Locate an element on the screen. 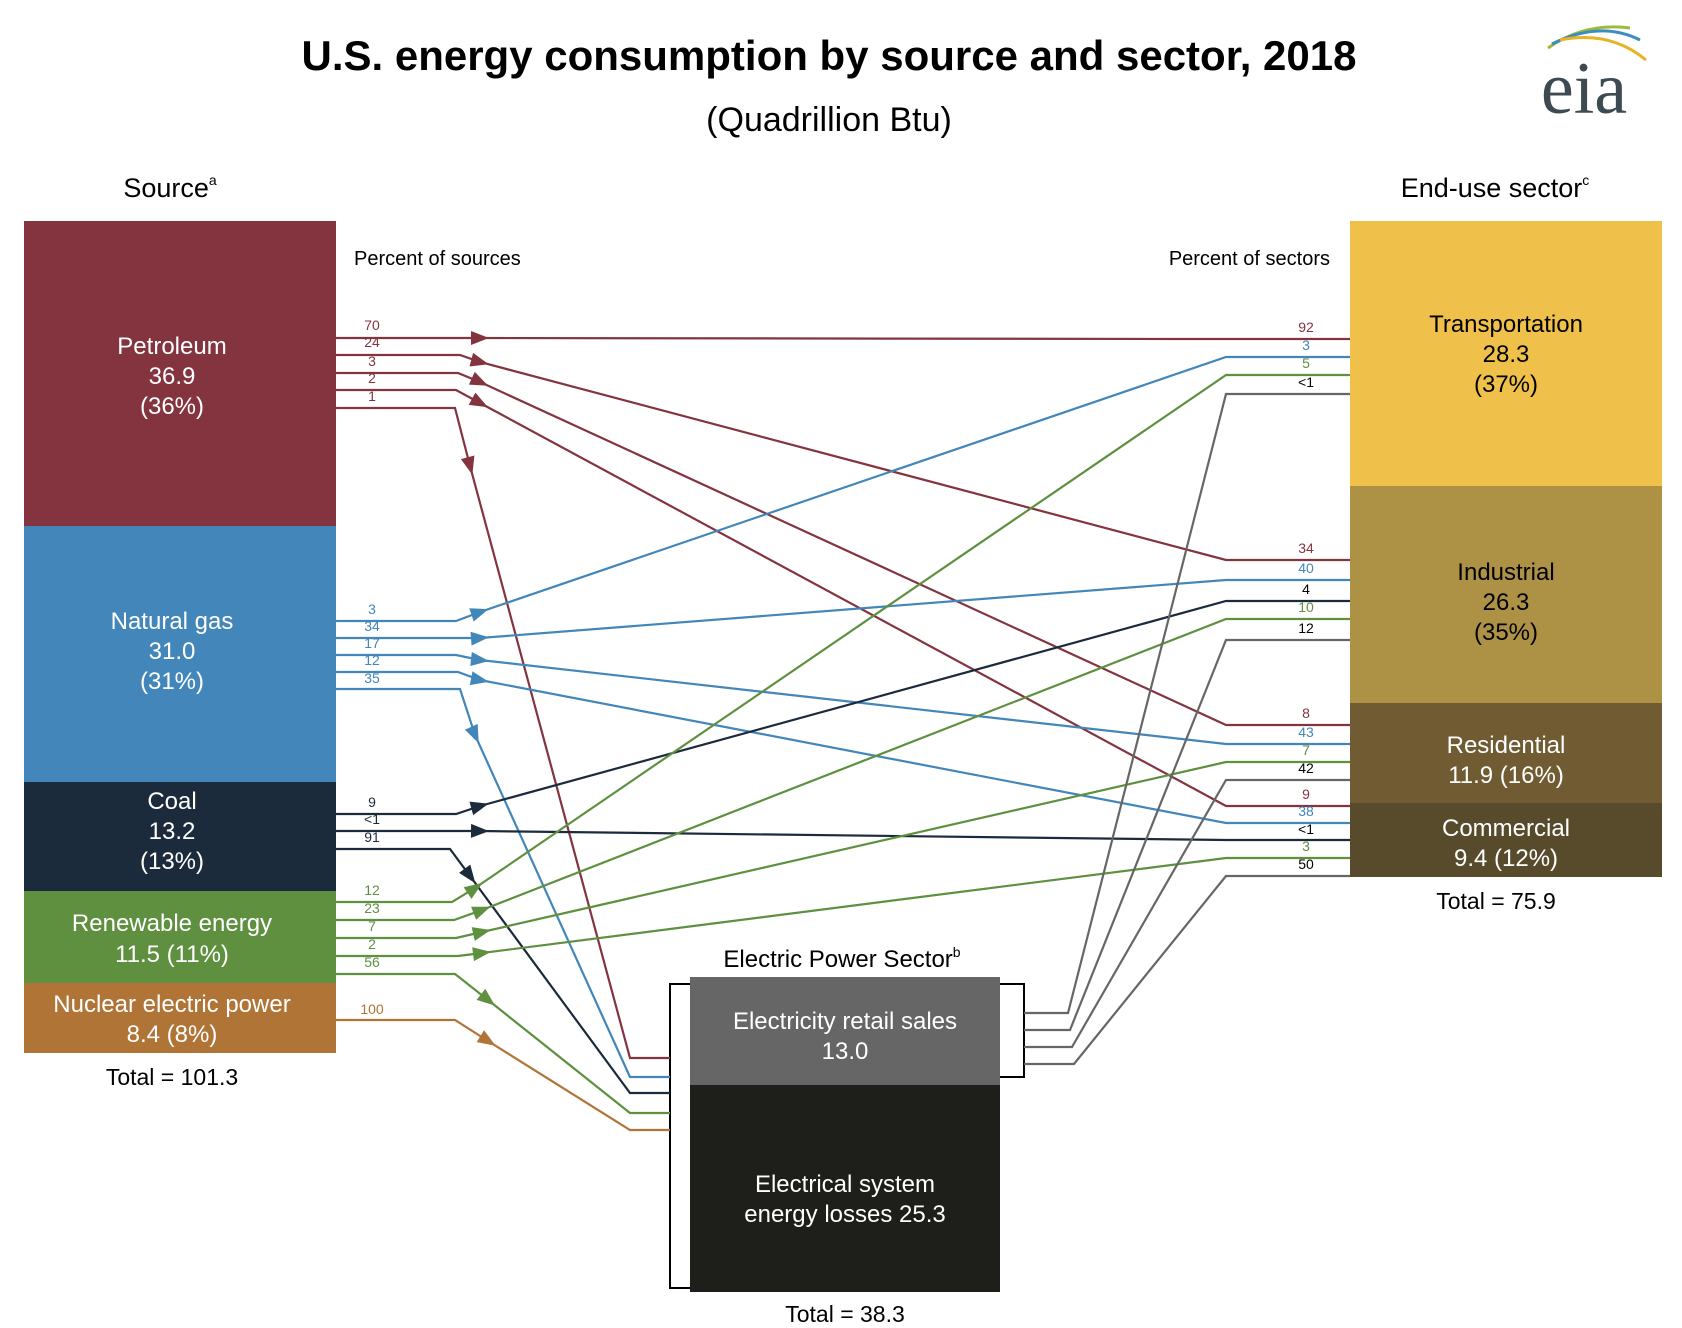 This screenshot has height=1328, width=1682. source-share-petroleum: (36%) is located at coordinates (172, 406).